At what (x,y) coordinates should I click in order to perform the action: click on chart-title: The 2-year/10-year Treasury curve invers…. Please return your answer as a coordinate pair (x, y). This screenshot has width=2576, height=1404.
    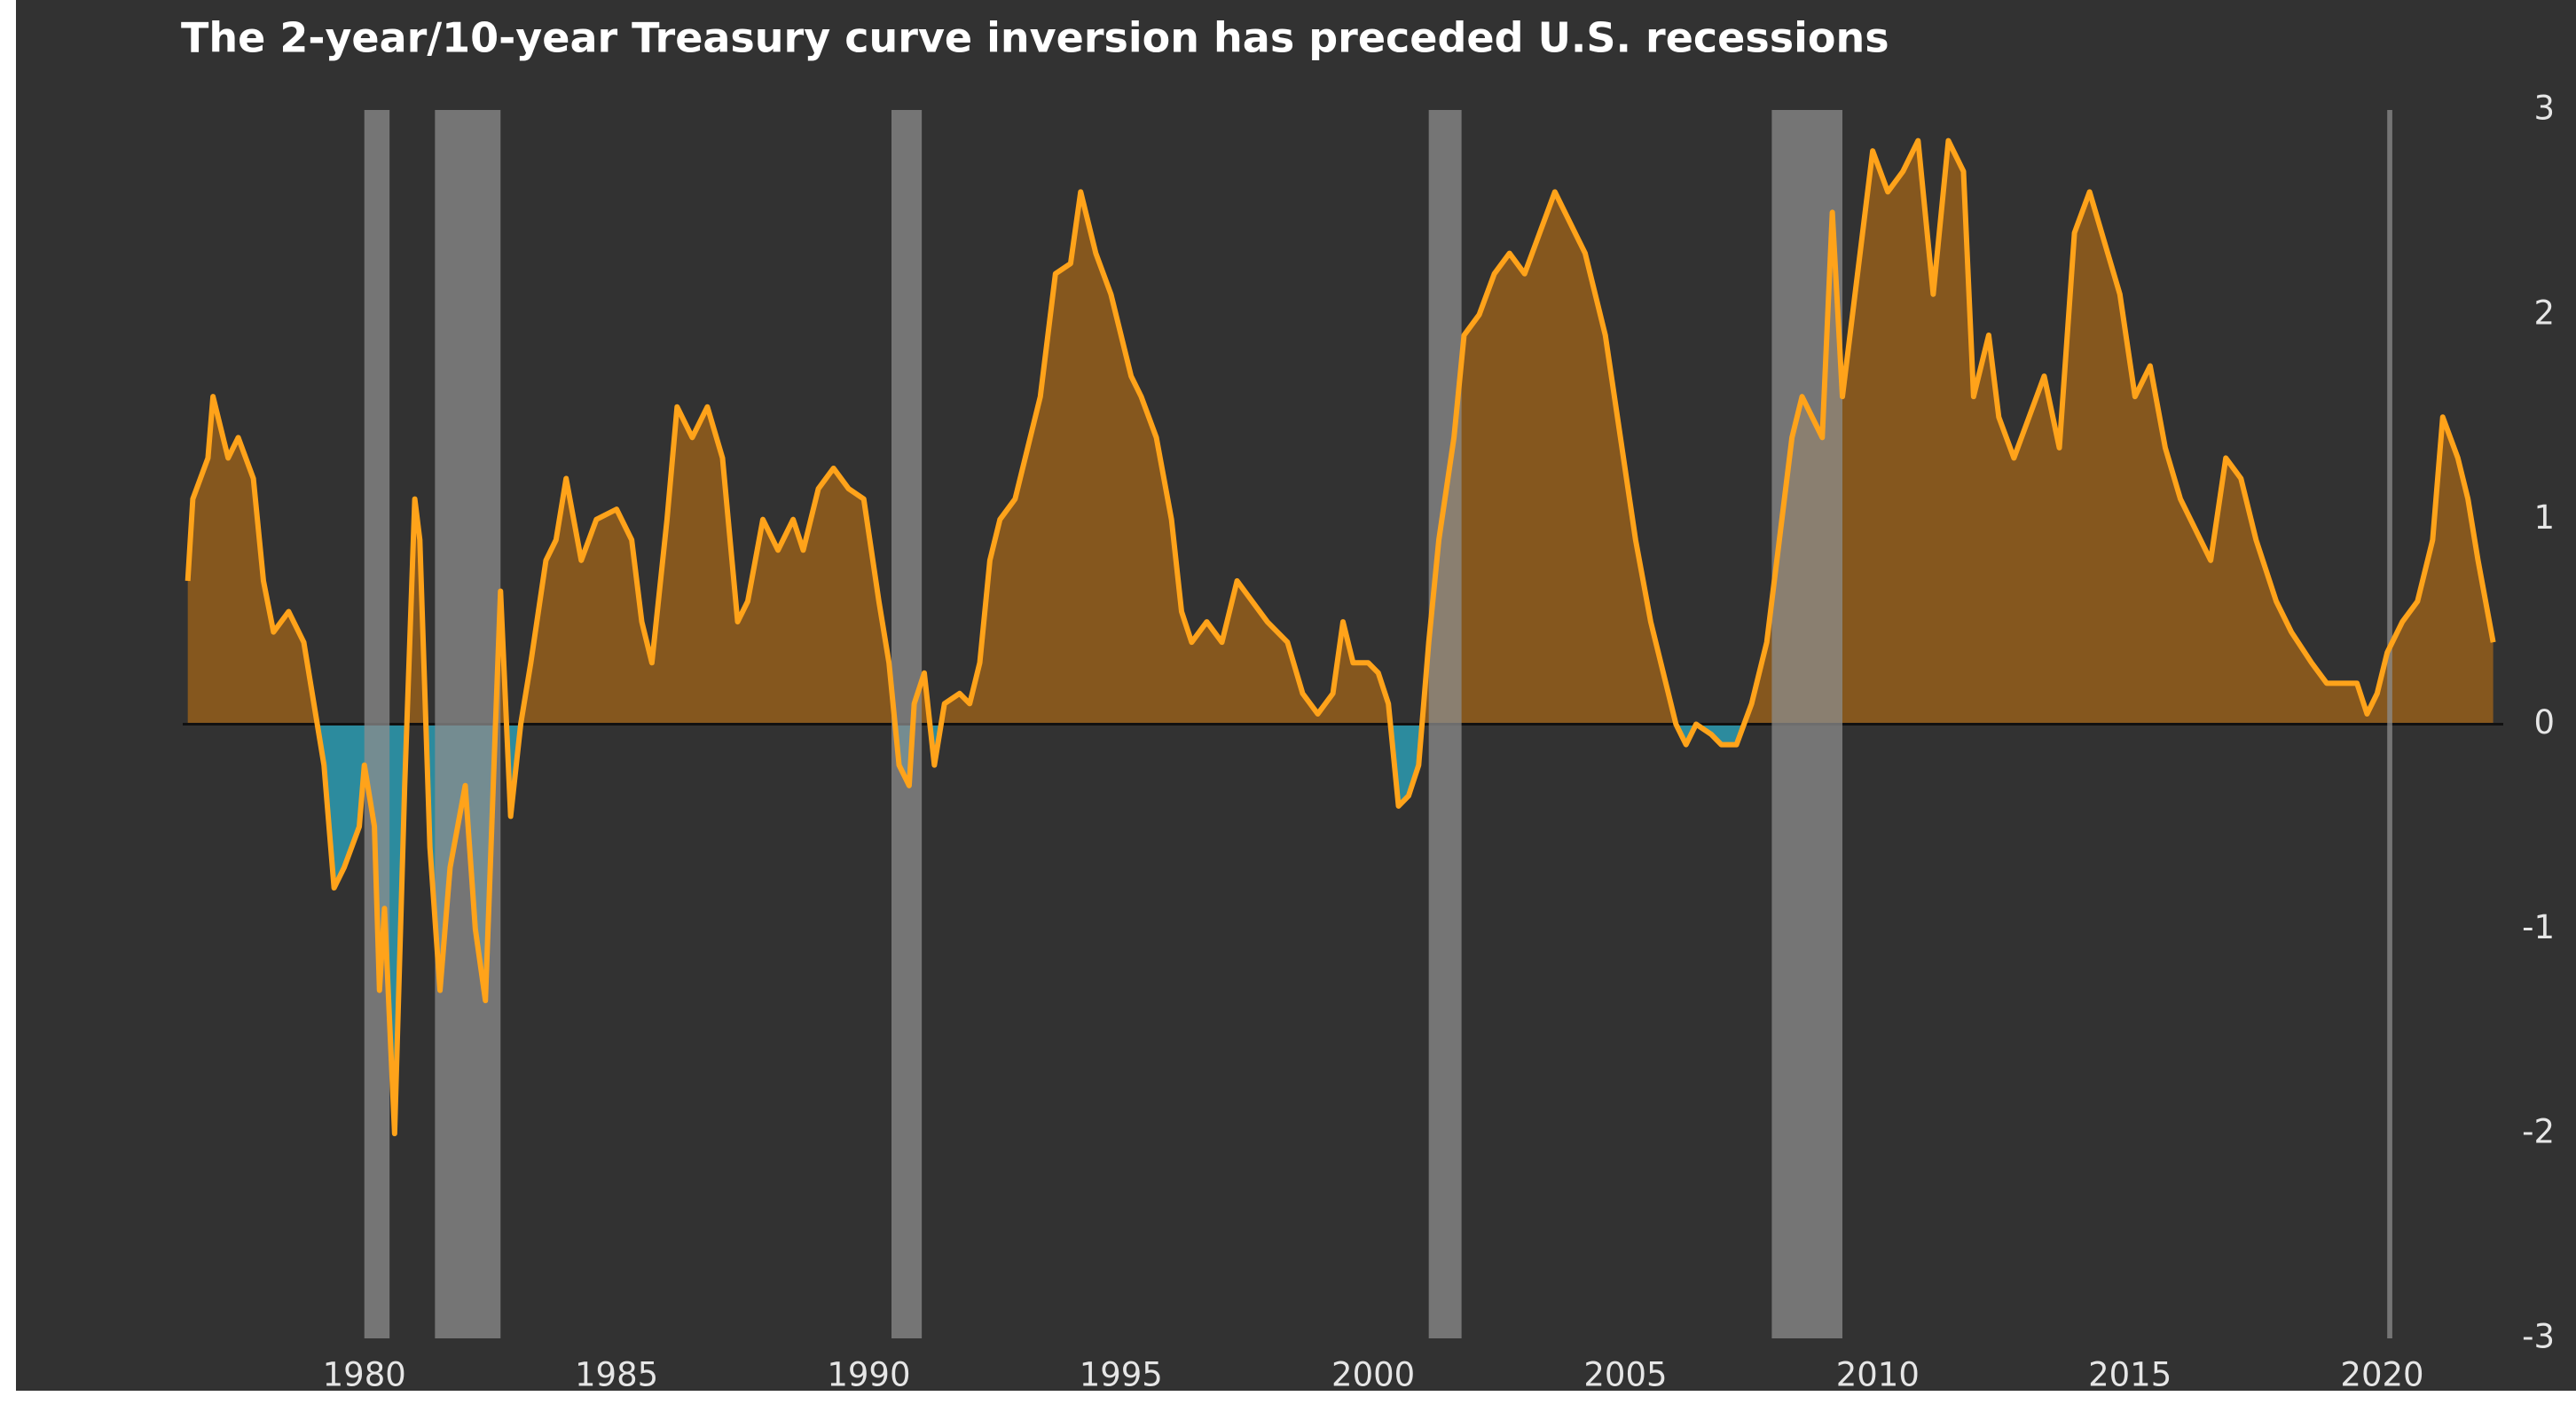
    Looking at the image, I should click on (1035, 38).